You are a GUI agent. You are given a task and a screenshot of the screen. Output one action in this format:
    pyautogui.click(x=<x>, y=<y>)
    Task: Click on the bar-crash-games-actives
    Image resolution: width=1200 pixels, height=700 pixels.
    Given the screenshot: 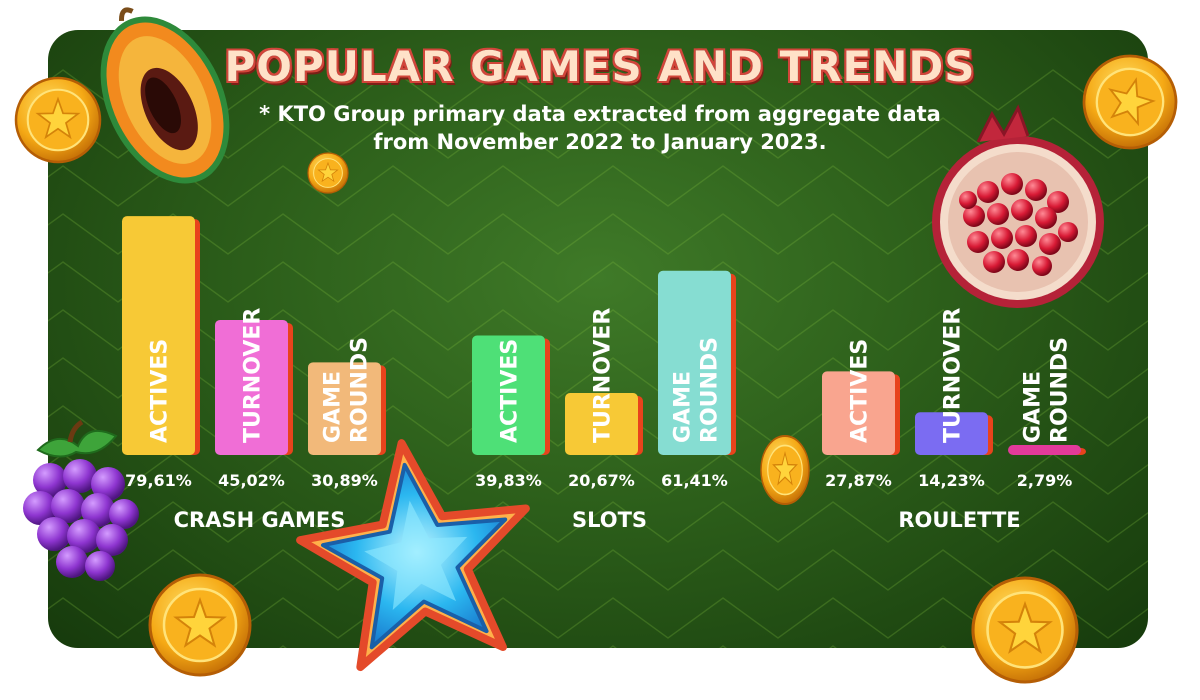 What is the action you would take?
    pyautogui.click(x=158, y=335)
    